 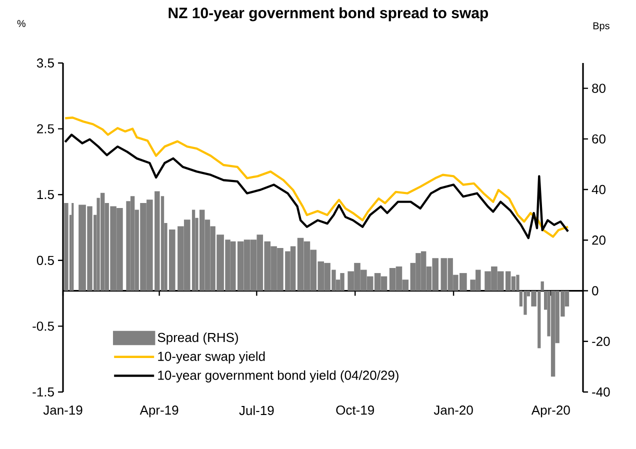 I want to click on legend-label: 10-year swap yield, so click(x=211, y=357).